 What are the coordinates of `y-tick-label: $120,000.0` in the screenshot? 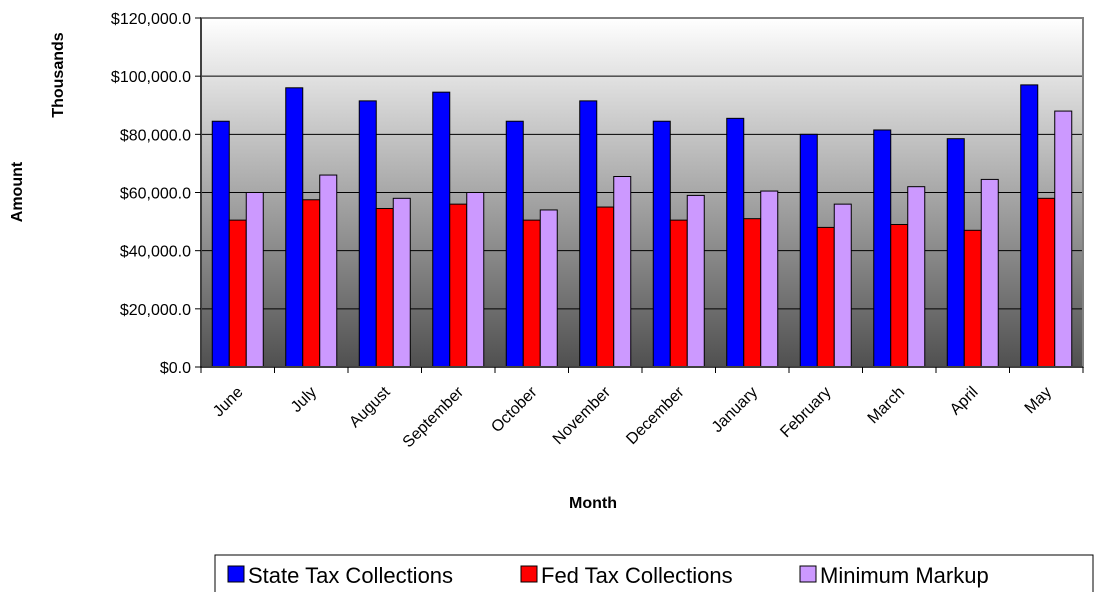 It's located at (151, 19).